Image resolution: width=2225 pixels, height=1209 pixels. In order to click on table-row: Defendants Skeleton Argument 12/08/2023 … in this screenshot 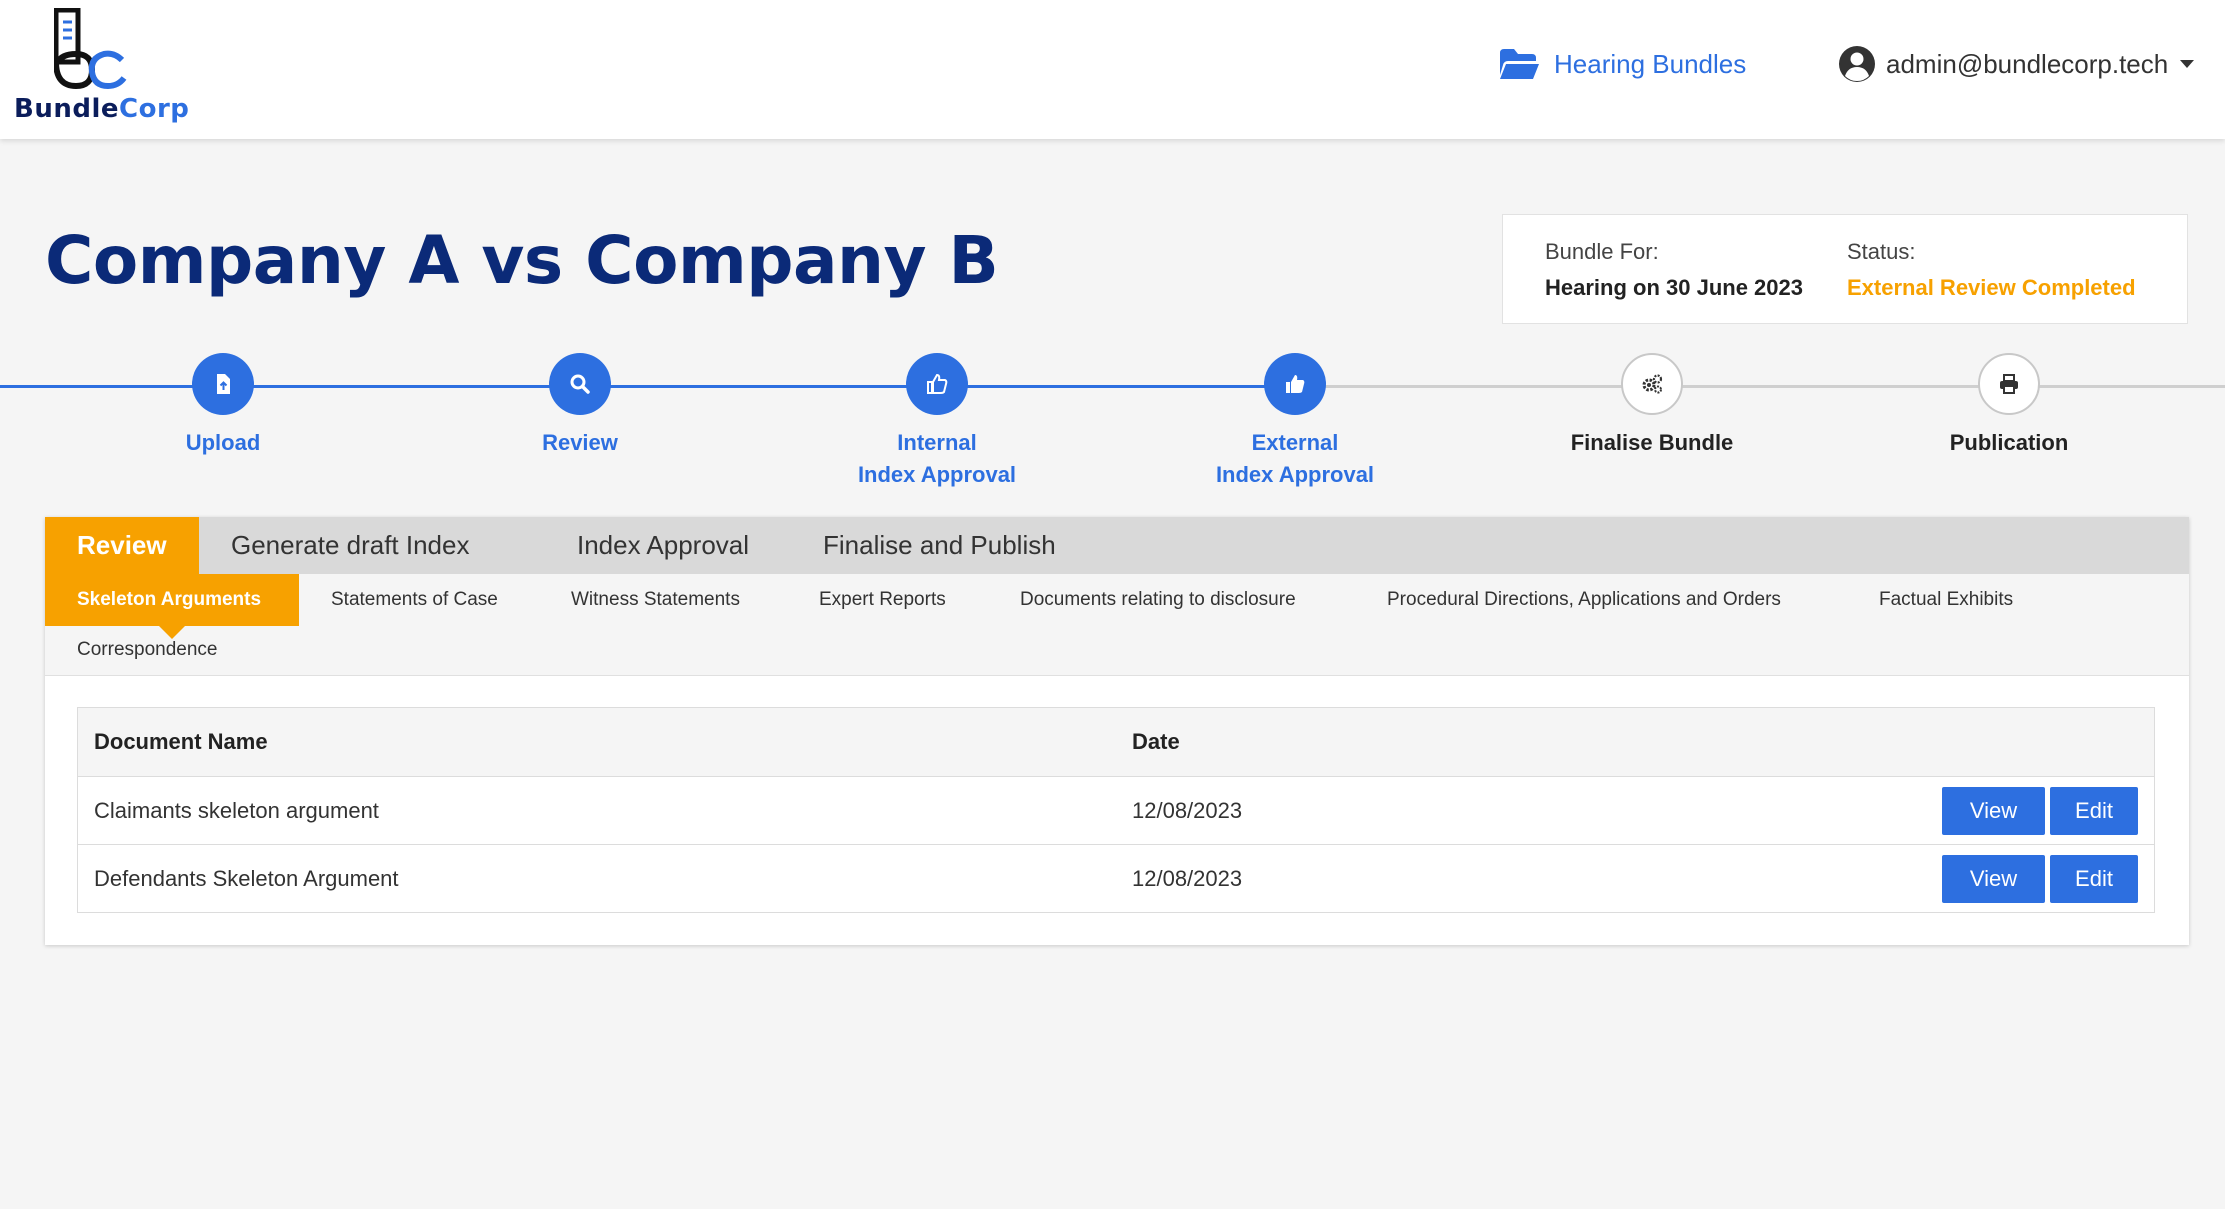, I will do `click(1116, 878)`.